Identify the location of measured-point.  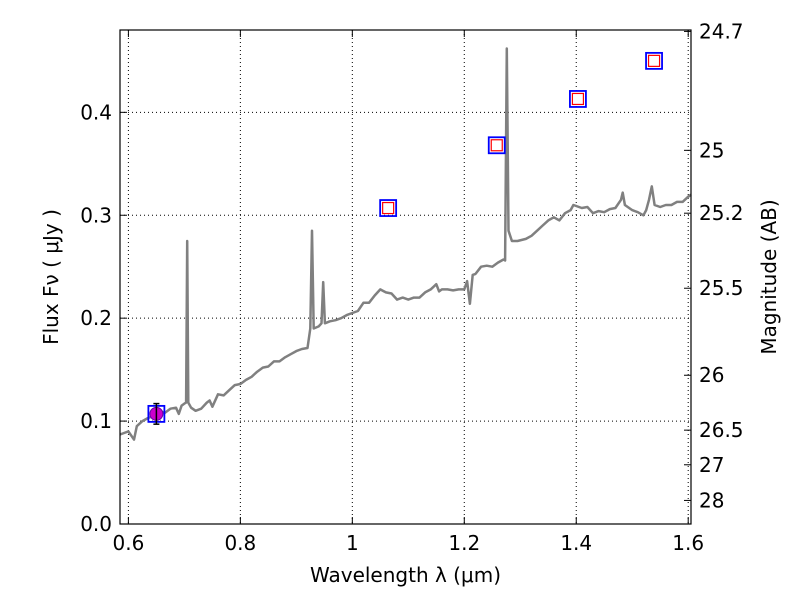
(156, 413).